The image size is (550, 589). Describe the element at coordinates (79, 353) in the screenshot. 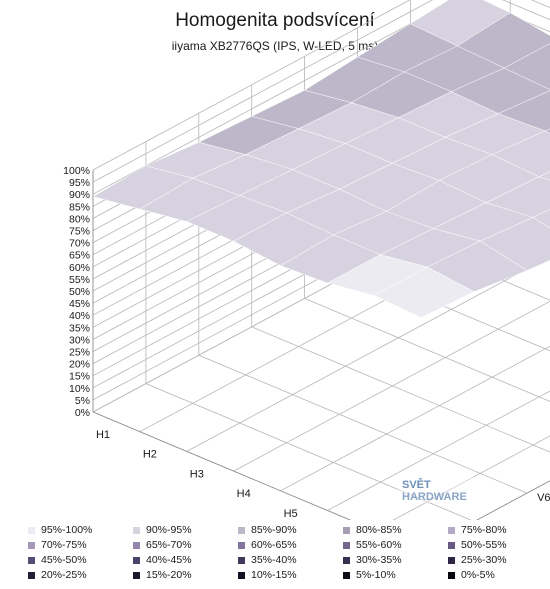

I see `z-tick-label: 25%` at that location.